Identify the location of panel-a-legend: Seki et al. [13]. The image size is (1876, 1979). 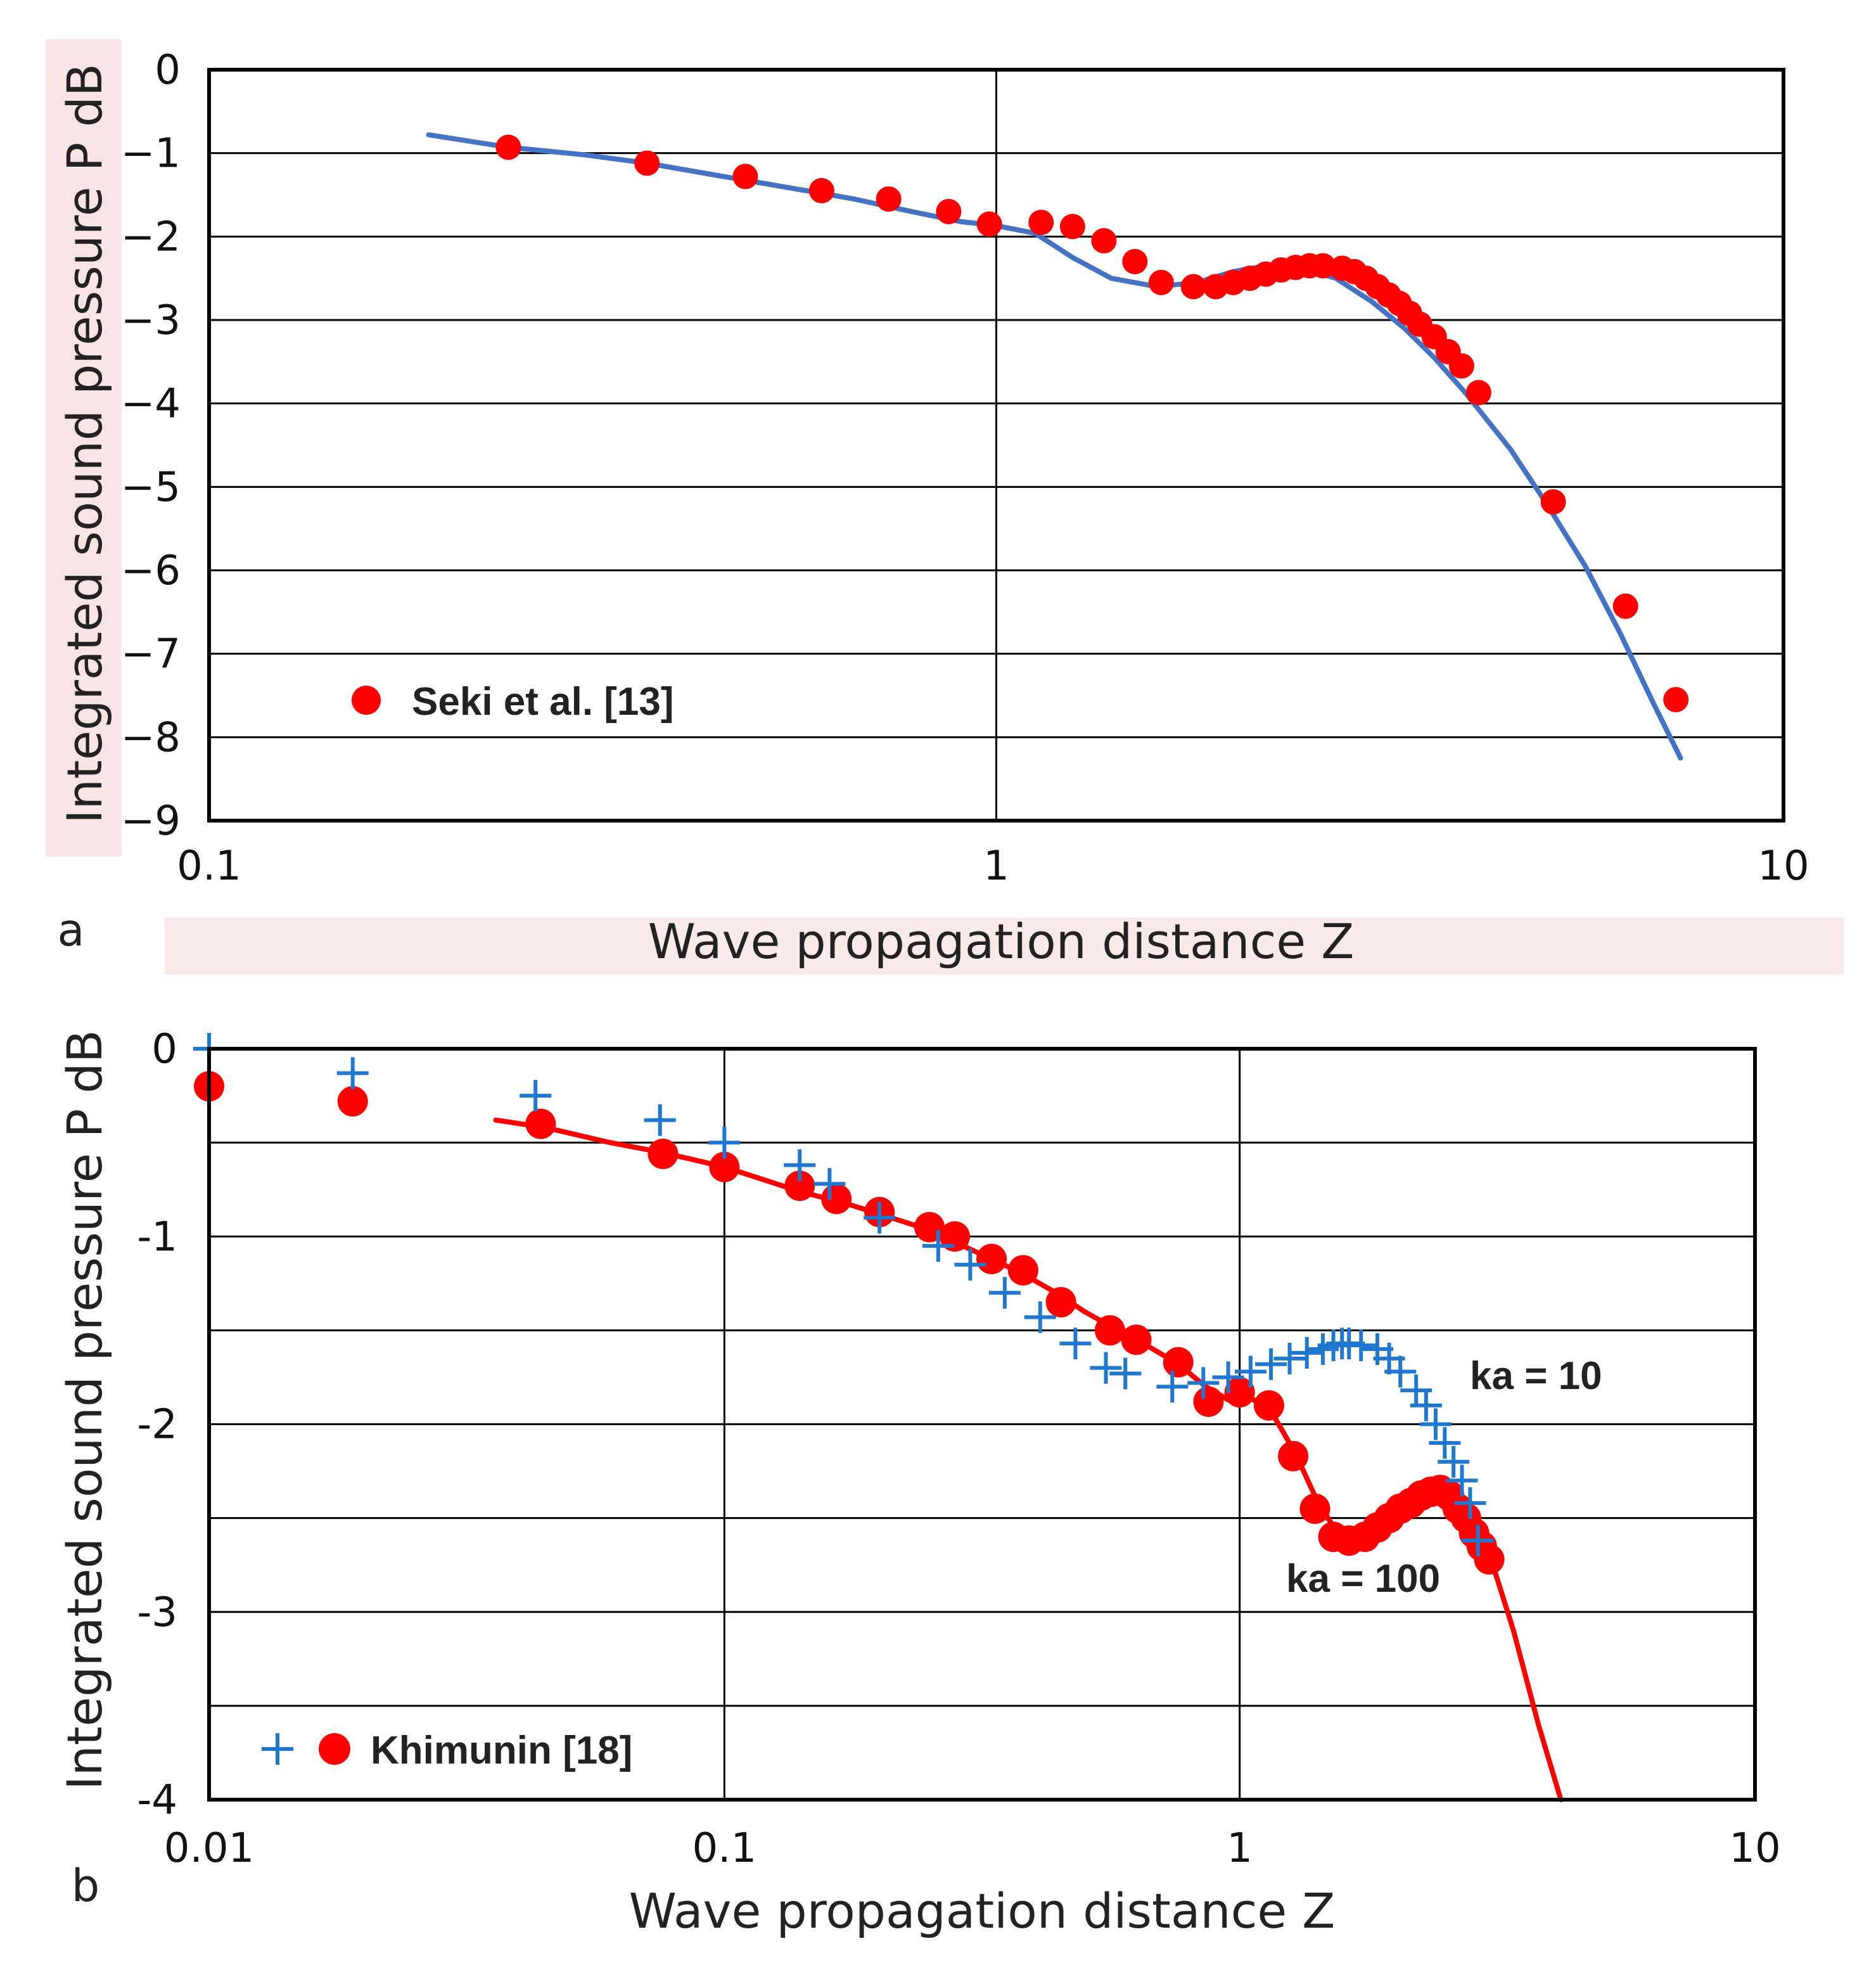
(513, 702).